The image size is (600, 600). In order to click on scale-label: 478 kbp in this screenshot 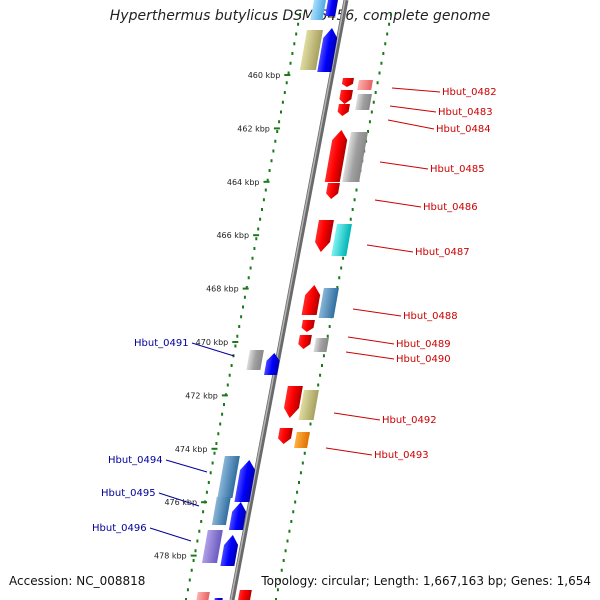, I will do `click(170, 556)`.